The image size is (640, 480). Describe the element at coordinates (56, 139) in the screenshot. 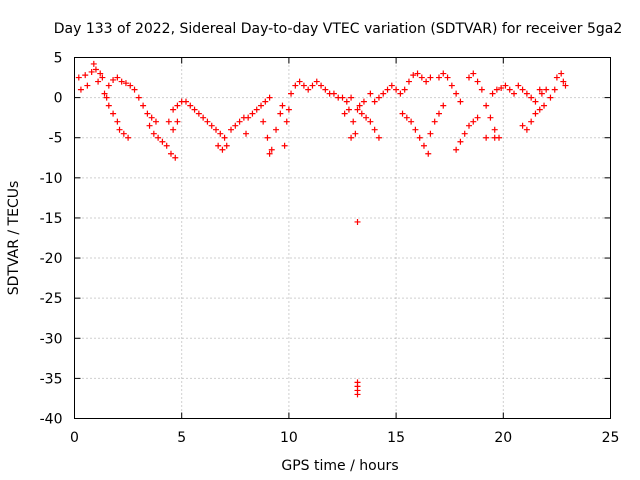

I see `y-tick-label: -5` at that location.